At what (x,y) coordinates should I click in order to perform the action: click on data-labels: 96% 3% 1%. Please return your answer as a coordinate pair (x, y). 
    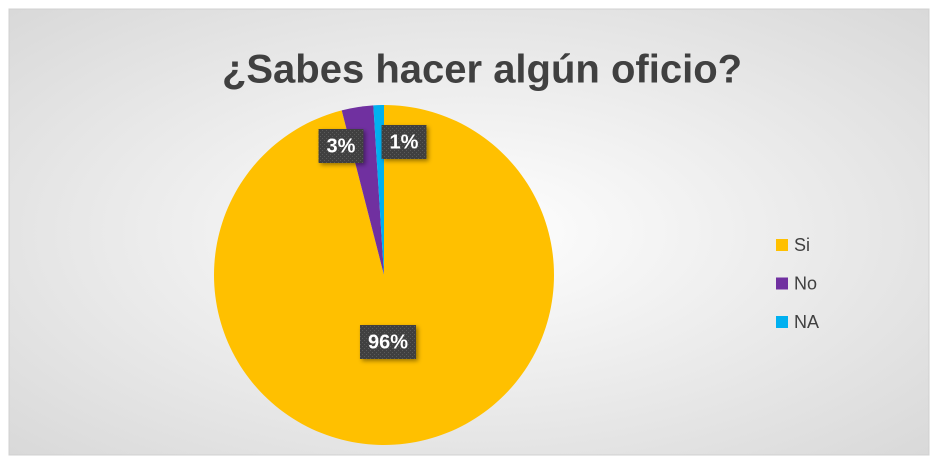
    Looking at the image, I should click on (372, 242).